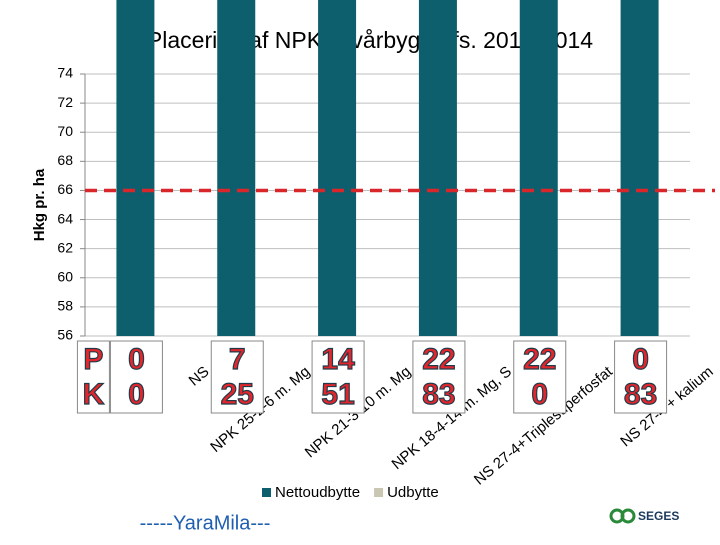 This screenshot has height=545, width=720. I want to click on y-tick-label: 58, so click(65, 306).